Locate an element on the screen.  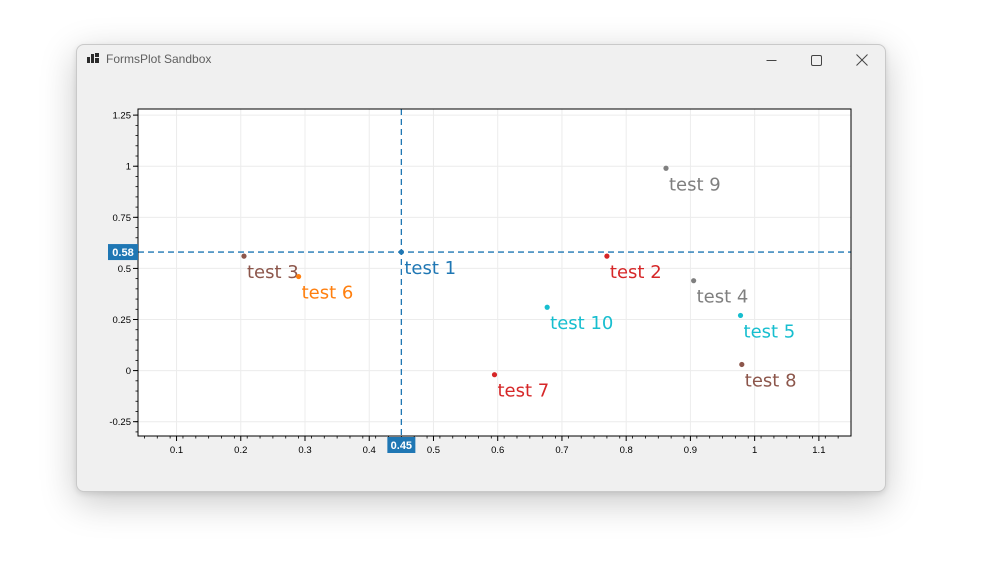
minimize-icon is located at coordinates (771, 60).